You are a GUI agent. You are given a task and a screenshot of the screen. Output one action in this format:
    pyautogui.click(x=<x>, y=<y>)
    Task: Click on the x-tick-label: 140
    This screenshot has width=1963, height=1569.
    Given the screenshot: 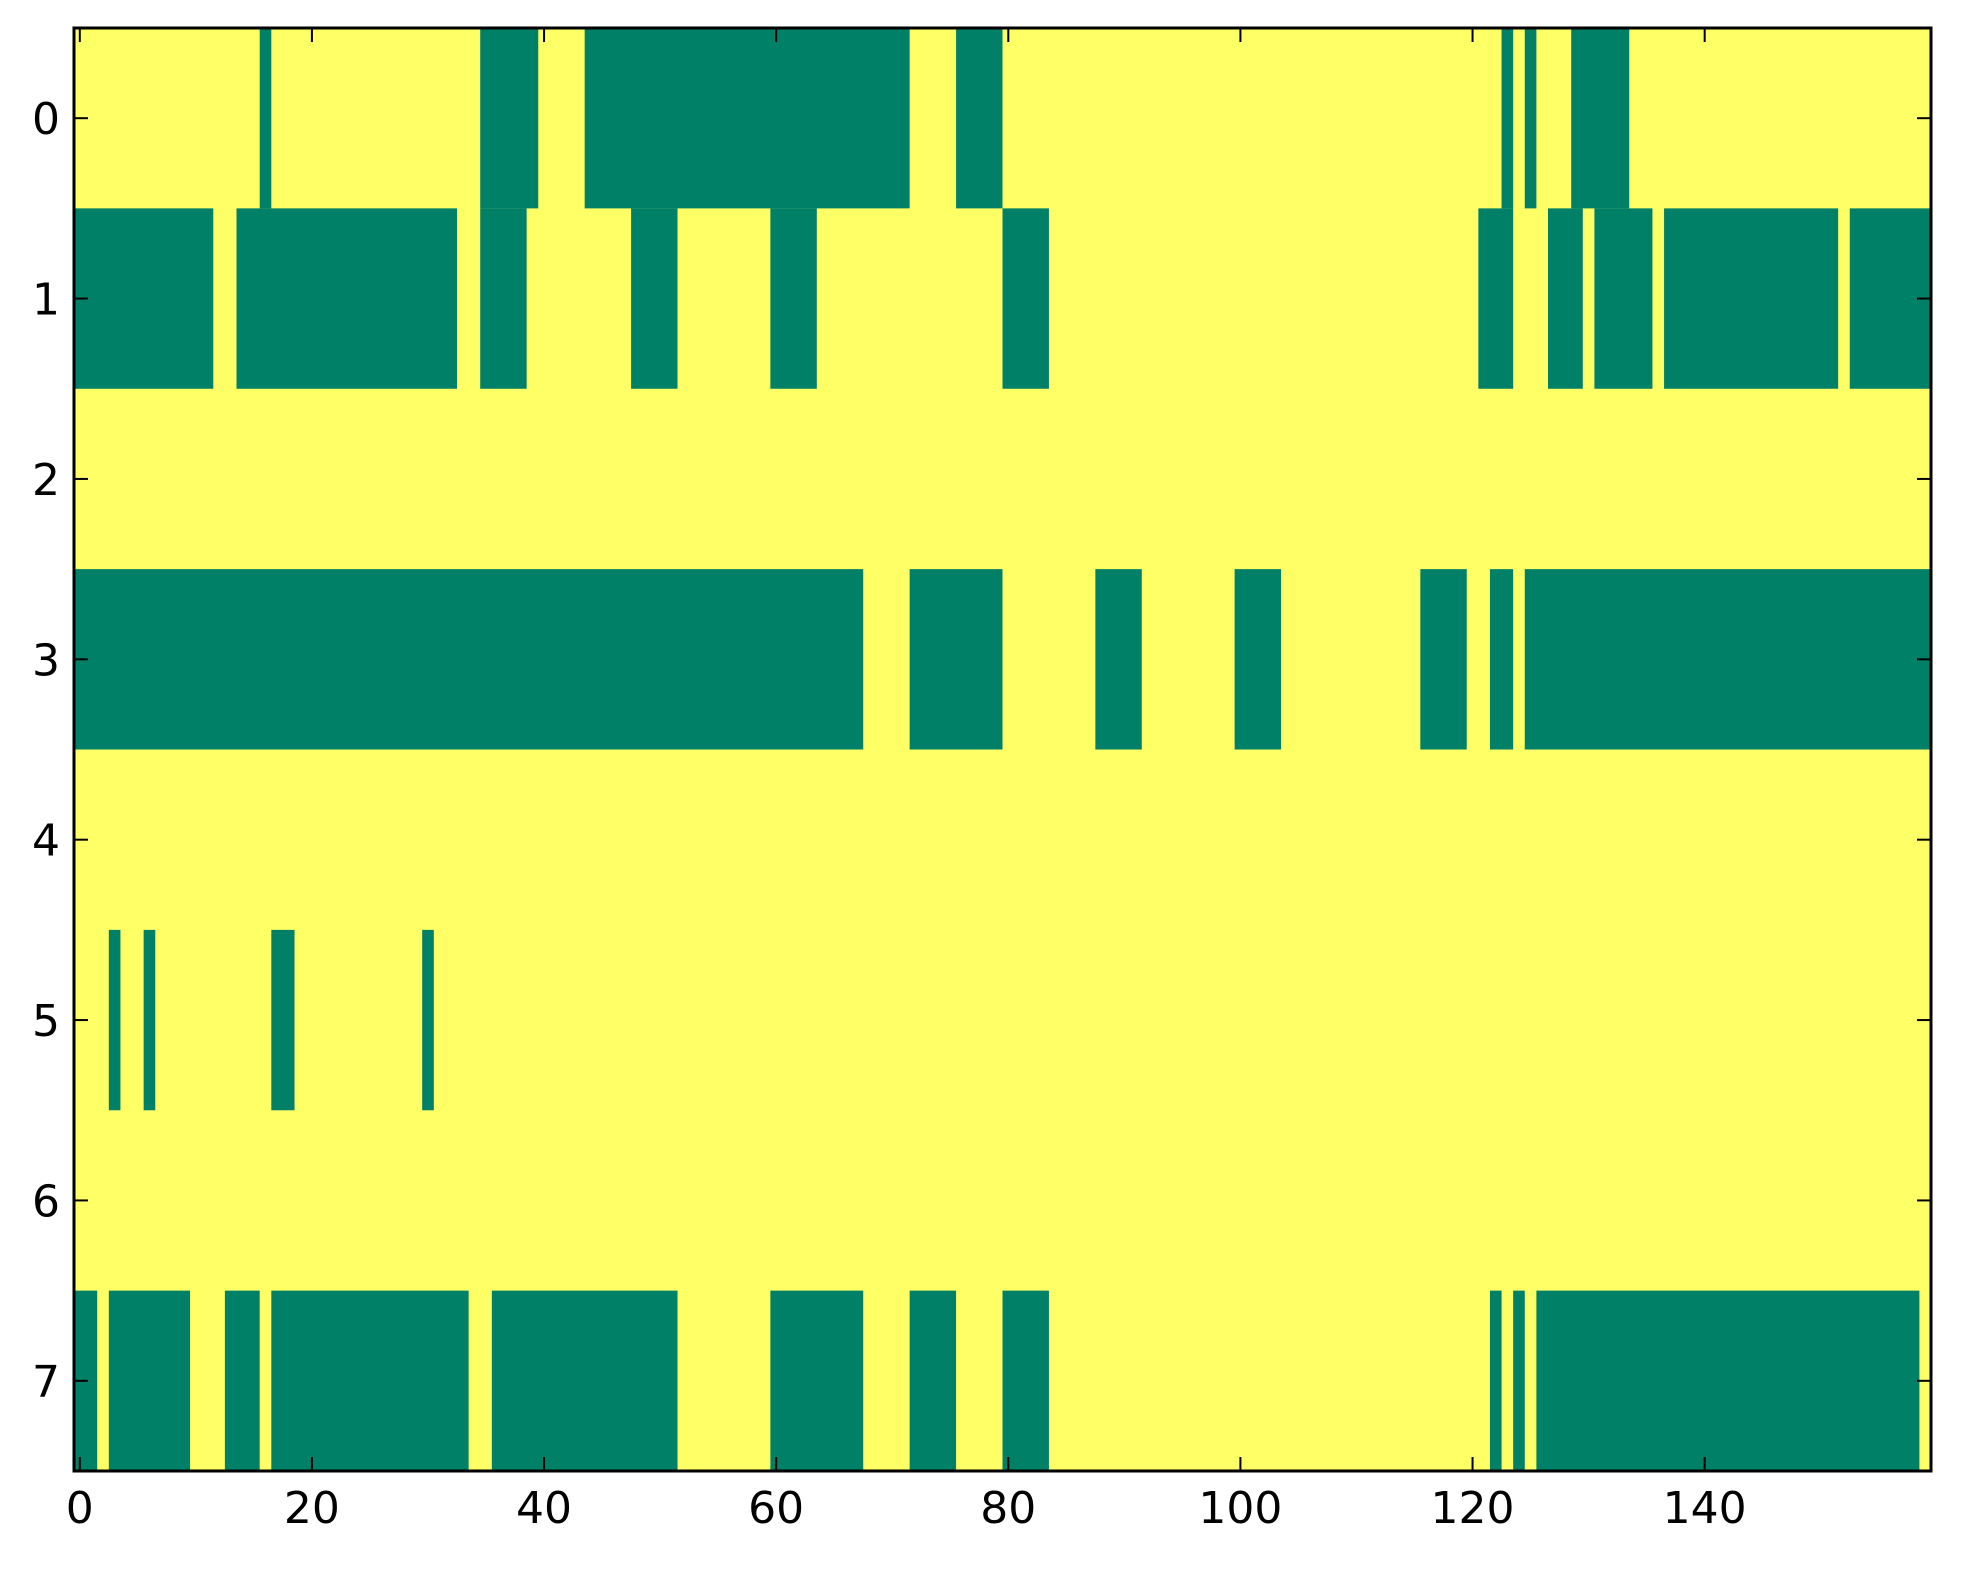 What is the action you would take?
    pyautogui.click(x=1705, y=1508)
    